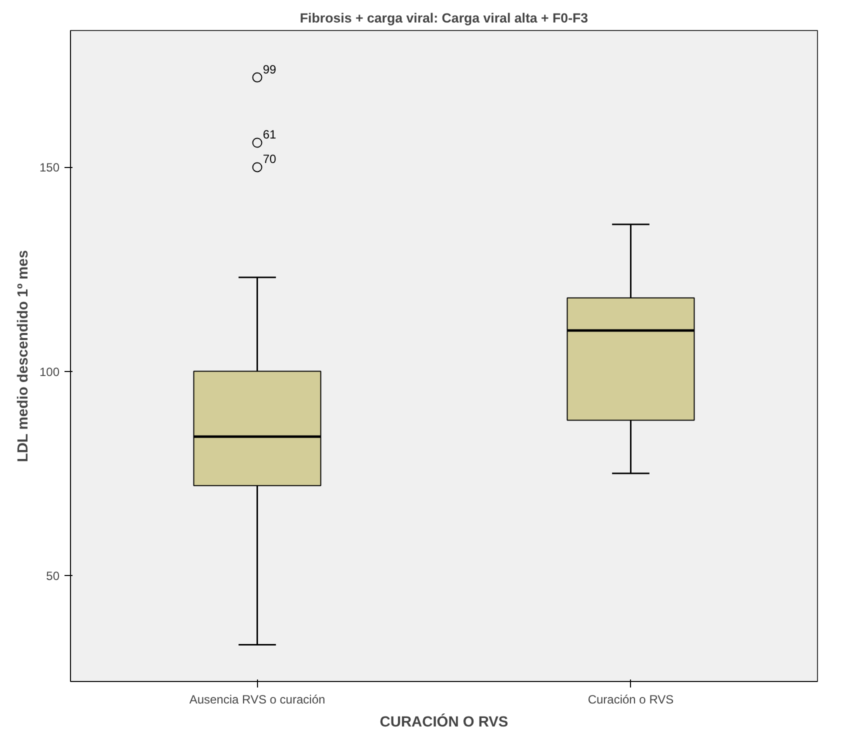 This screenshot has height=733, width=842. Describe the element at coordinates (444, 18) in the screenshot. I see `chart-title: Fibrosis + carga viral: Carga viral alta + F0-F3` at that location.